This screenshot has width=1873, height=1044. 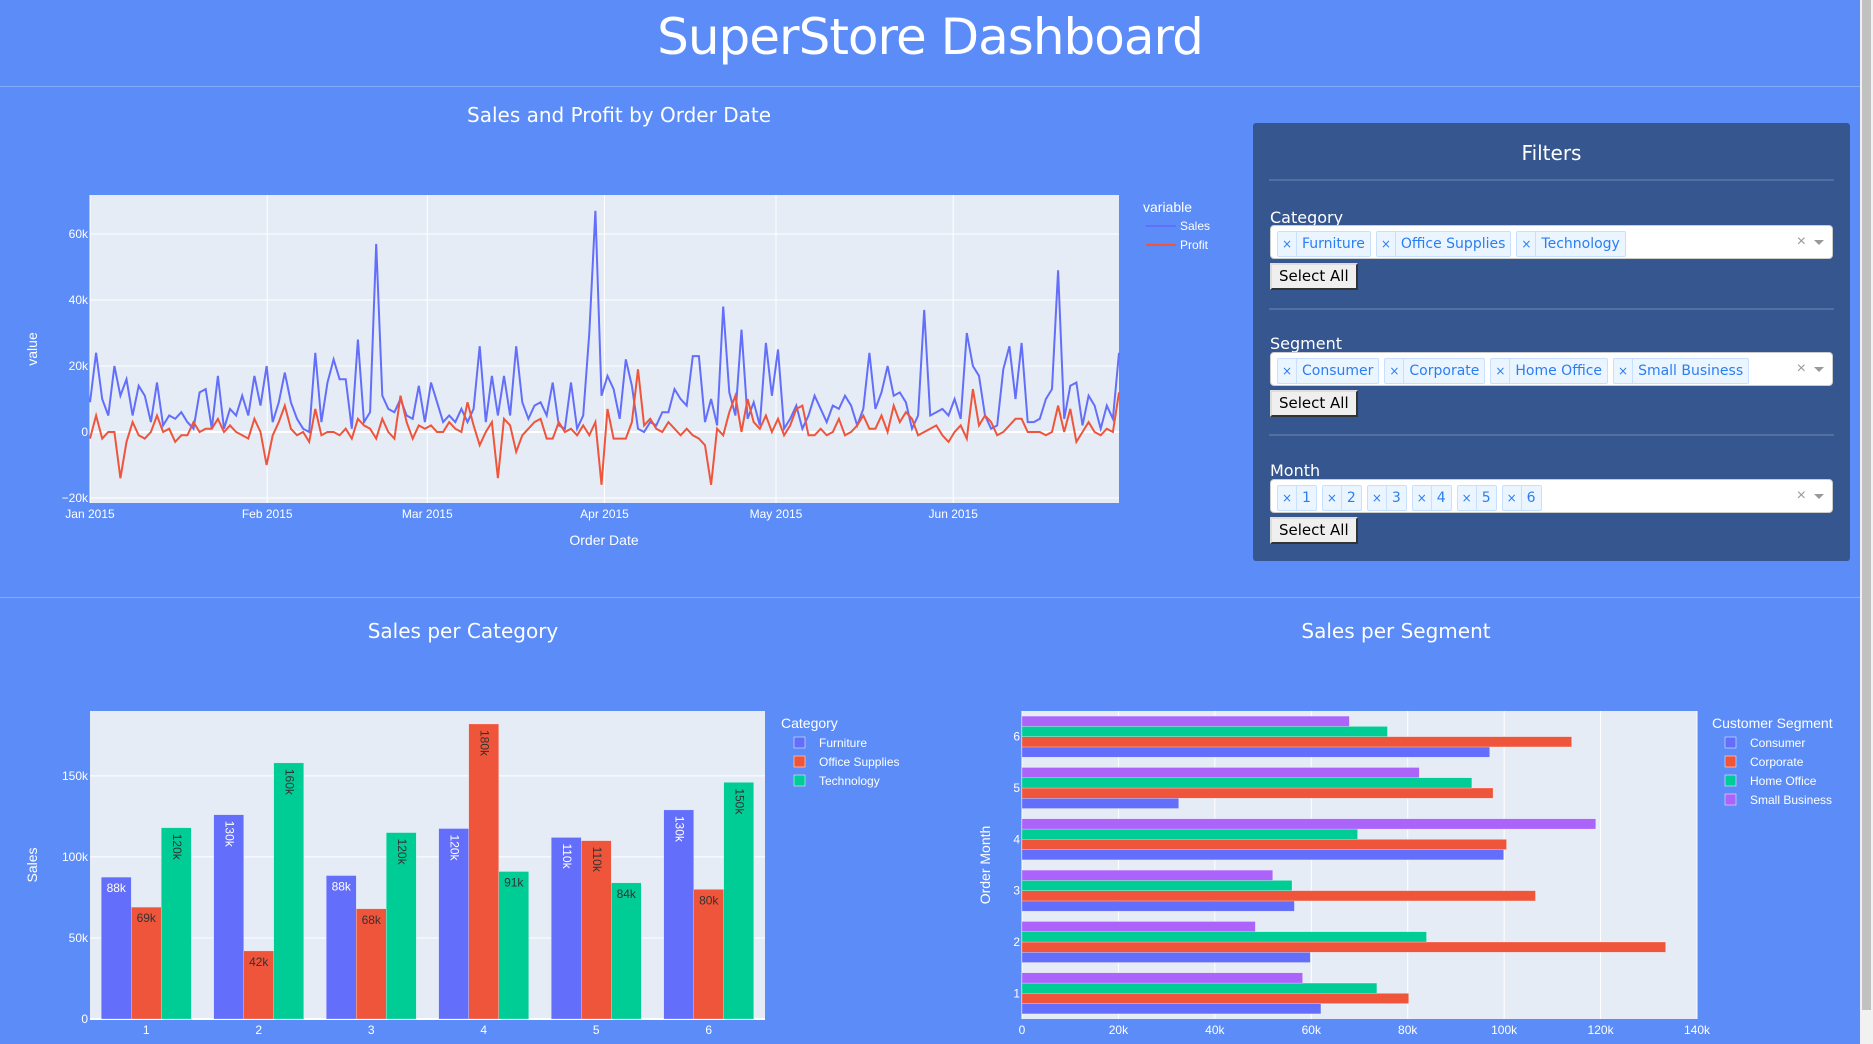 What do you see at coordinates (596, 1030) in the screenshot?
I see `x-tick-label: 5` at bounding box center [596, 1030].